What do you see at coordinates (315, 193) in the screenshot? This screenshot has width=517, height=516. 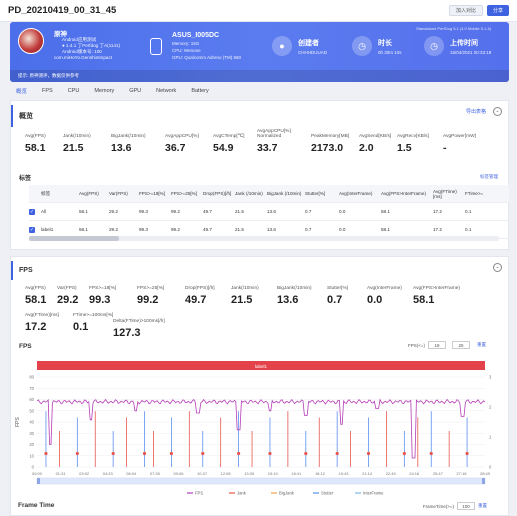 I see `column-header: Stutter[%]` at bounding box center [315, 193].